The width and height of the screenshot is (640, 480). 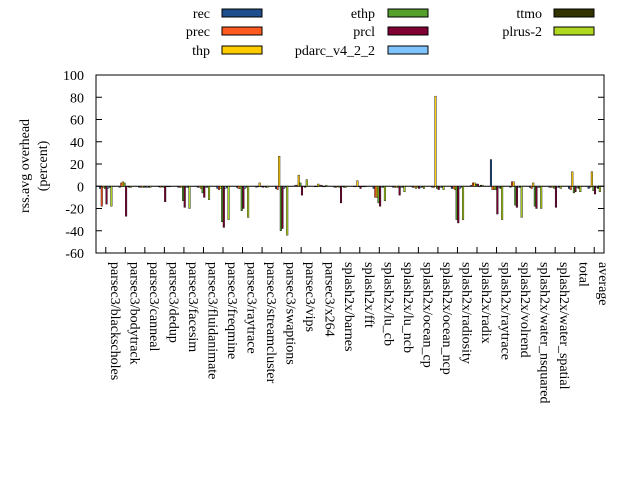 I want to click on bar-thp-parsec3-canneal, so click(x=142, y=187).